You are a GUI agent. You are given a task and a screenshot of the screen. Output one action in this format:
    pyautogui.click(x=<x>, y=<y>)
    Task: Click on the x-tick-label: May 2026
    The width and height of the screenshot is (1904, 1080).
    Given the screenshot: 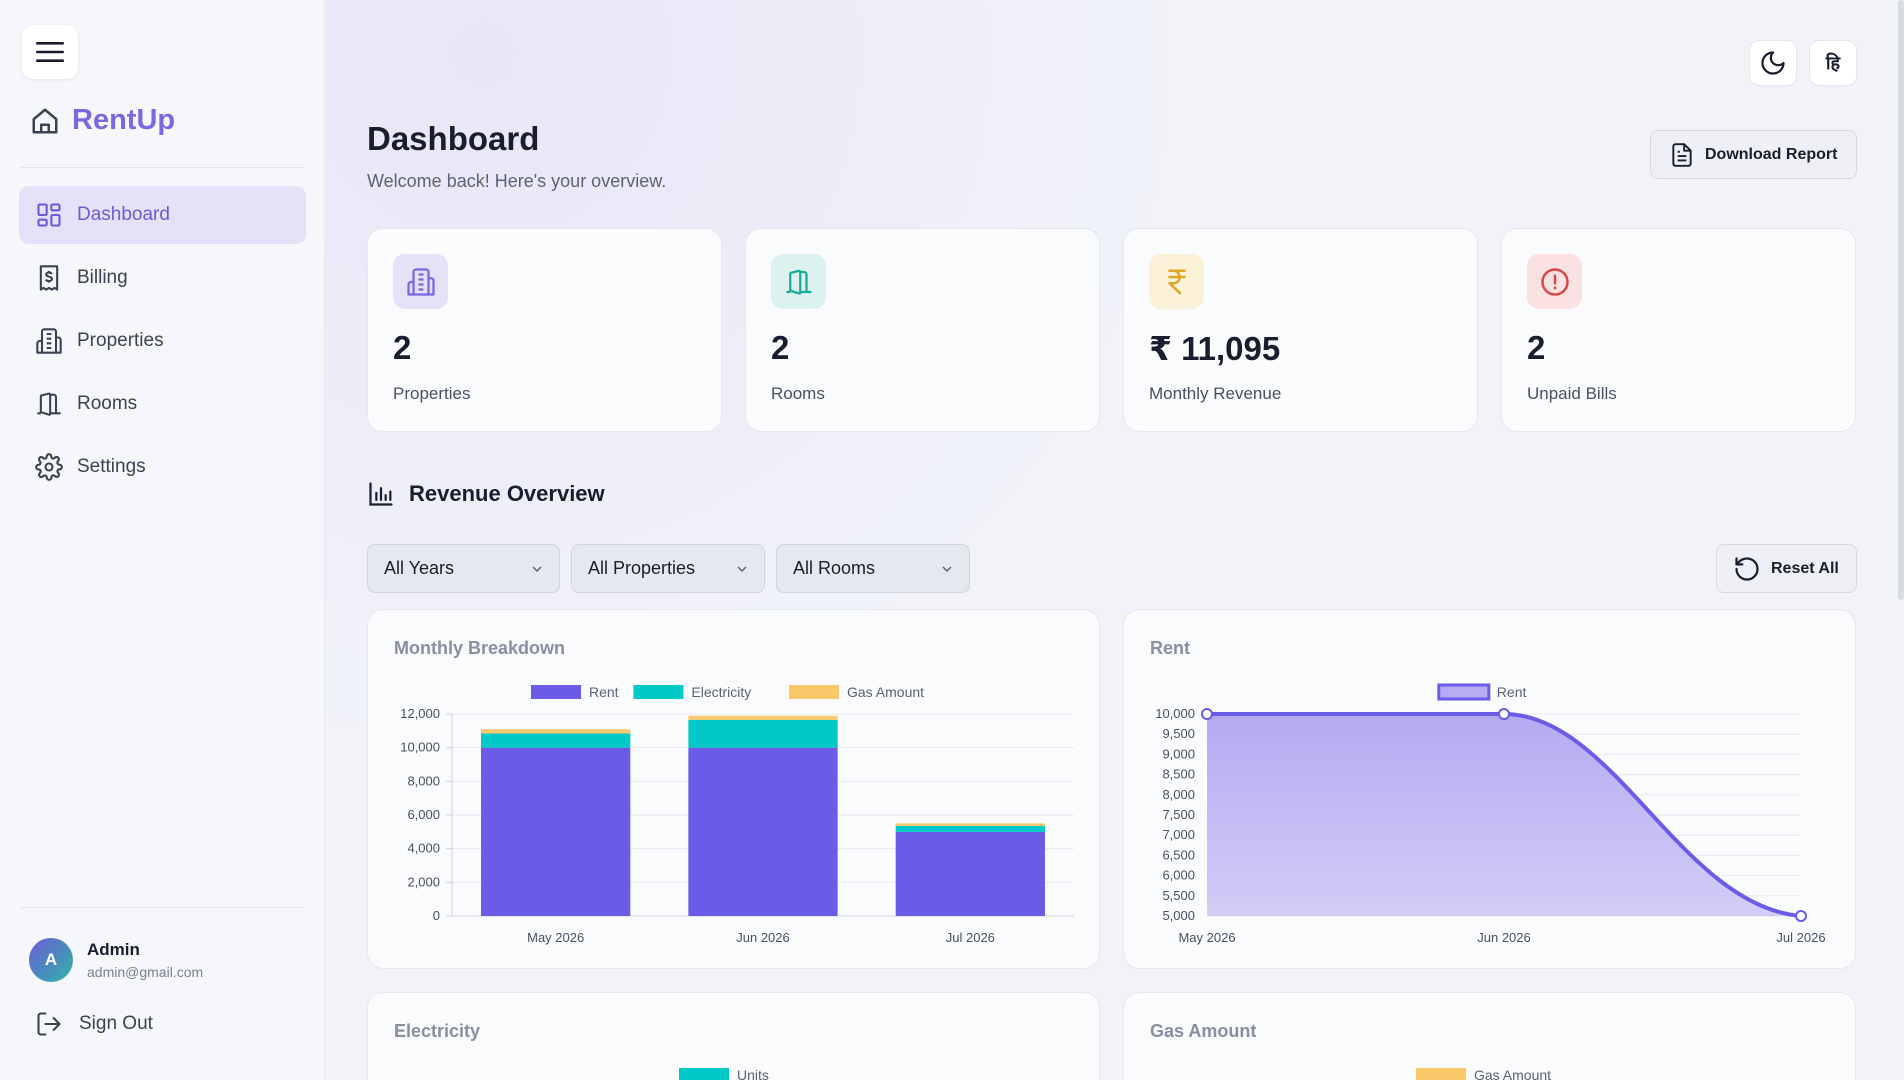 What is the action you would take?
    pyautogui.click(x=555, y=937)
    